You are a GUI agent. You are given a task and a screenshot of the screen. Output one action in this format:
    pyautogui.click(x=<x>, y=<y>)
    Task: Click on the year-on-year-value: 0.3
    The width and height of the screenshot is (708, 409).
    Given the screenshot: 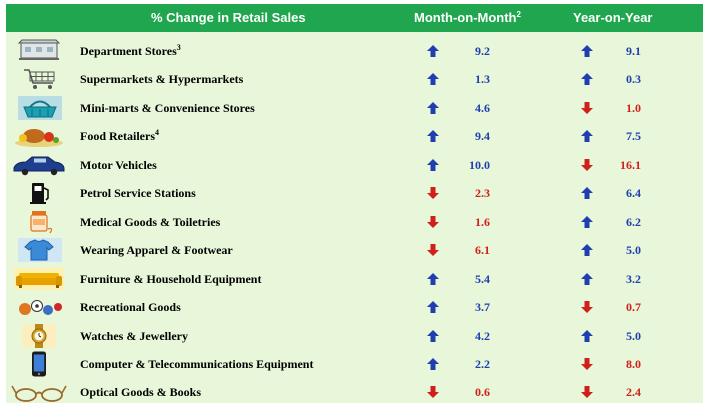 What is the action you would take?
    pyautogui.click(x=633, y=79)
    